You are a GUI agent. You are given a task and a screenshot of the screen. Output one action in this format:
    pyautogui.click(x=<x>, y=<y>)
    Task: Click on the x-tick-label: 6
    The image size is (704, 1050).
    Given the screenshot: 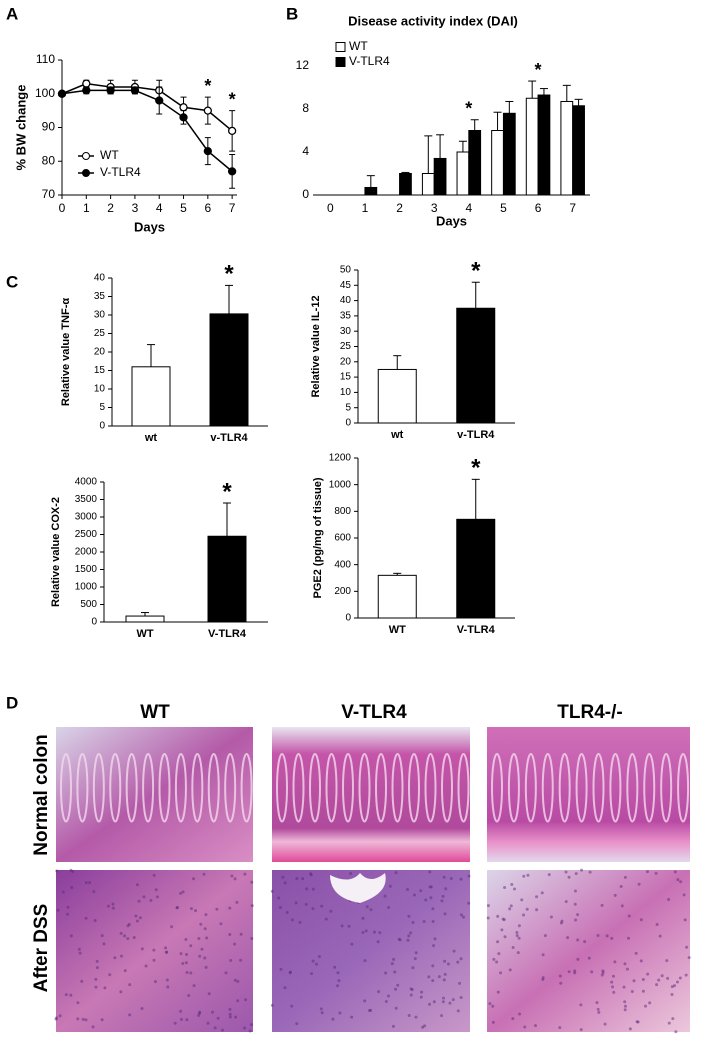 What is the action you would take?
    pyautogui.click(x=207, y=208)
    